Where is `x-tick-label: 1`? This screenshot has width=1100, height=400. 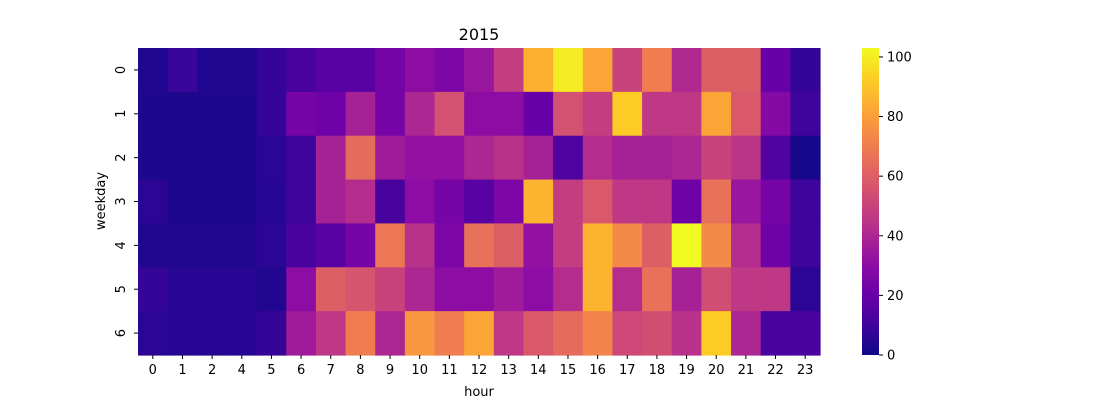 x-tick-label: 1 is located at coordinates (182, 370).